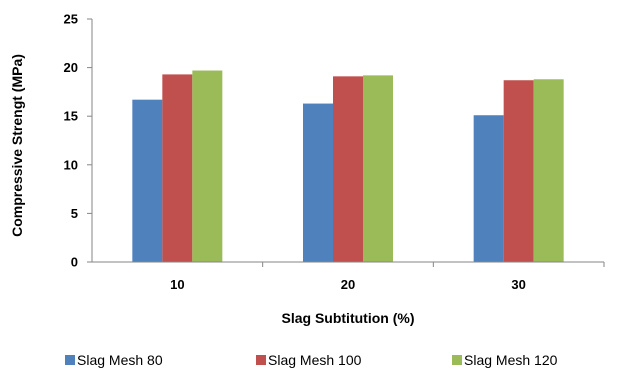  Describe the element at coordinates (74, 262) in the screenshot. I see `y-tick-label: 0` at that location.